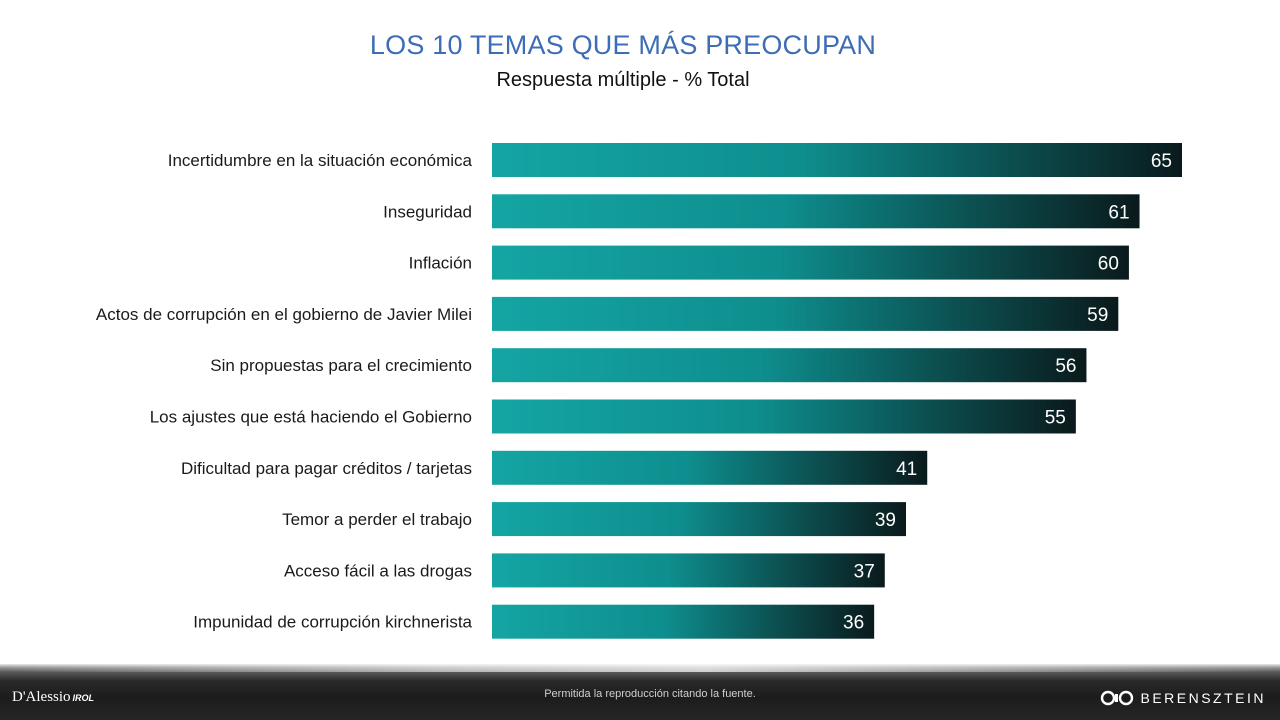 This screenshot has width=1280, height=720. What do you see at coordinates (1203, 698) in the screenshot?
I see `berensztein-logo-text: BERENSZTEIN` at bounding box center [1203, 698].